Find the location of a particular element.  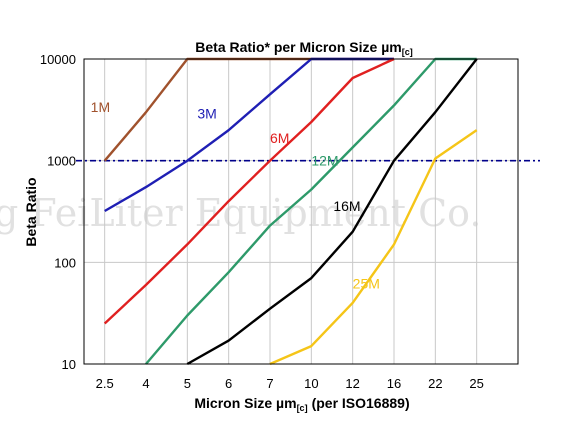

x-tick-label: 5 is located at coordinates (187, 383).